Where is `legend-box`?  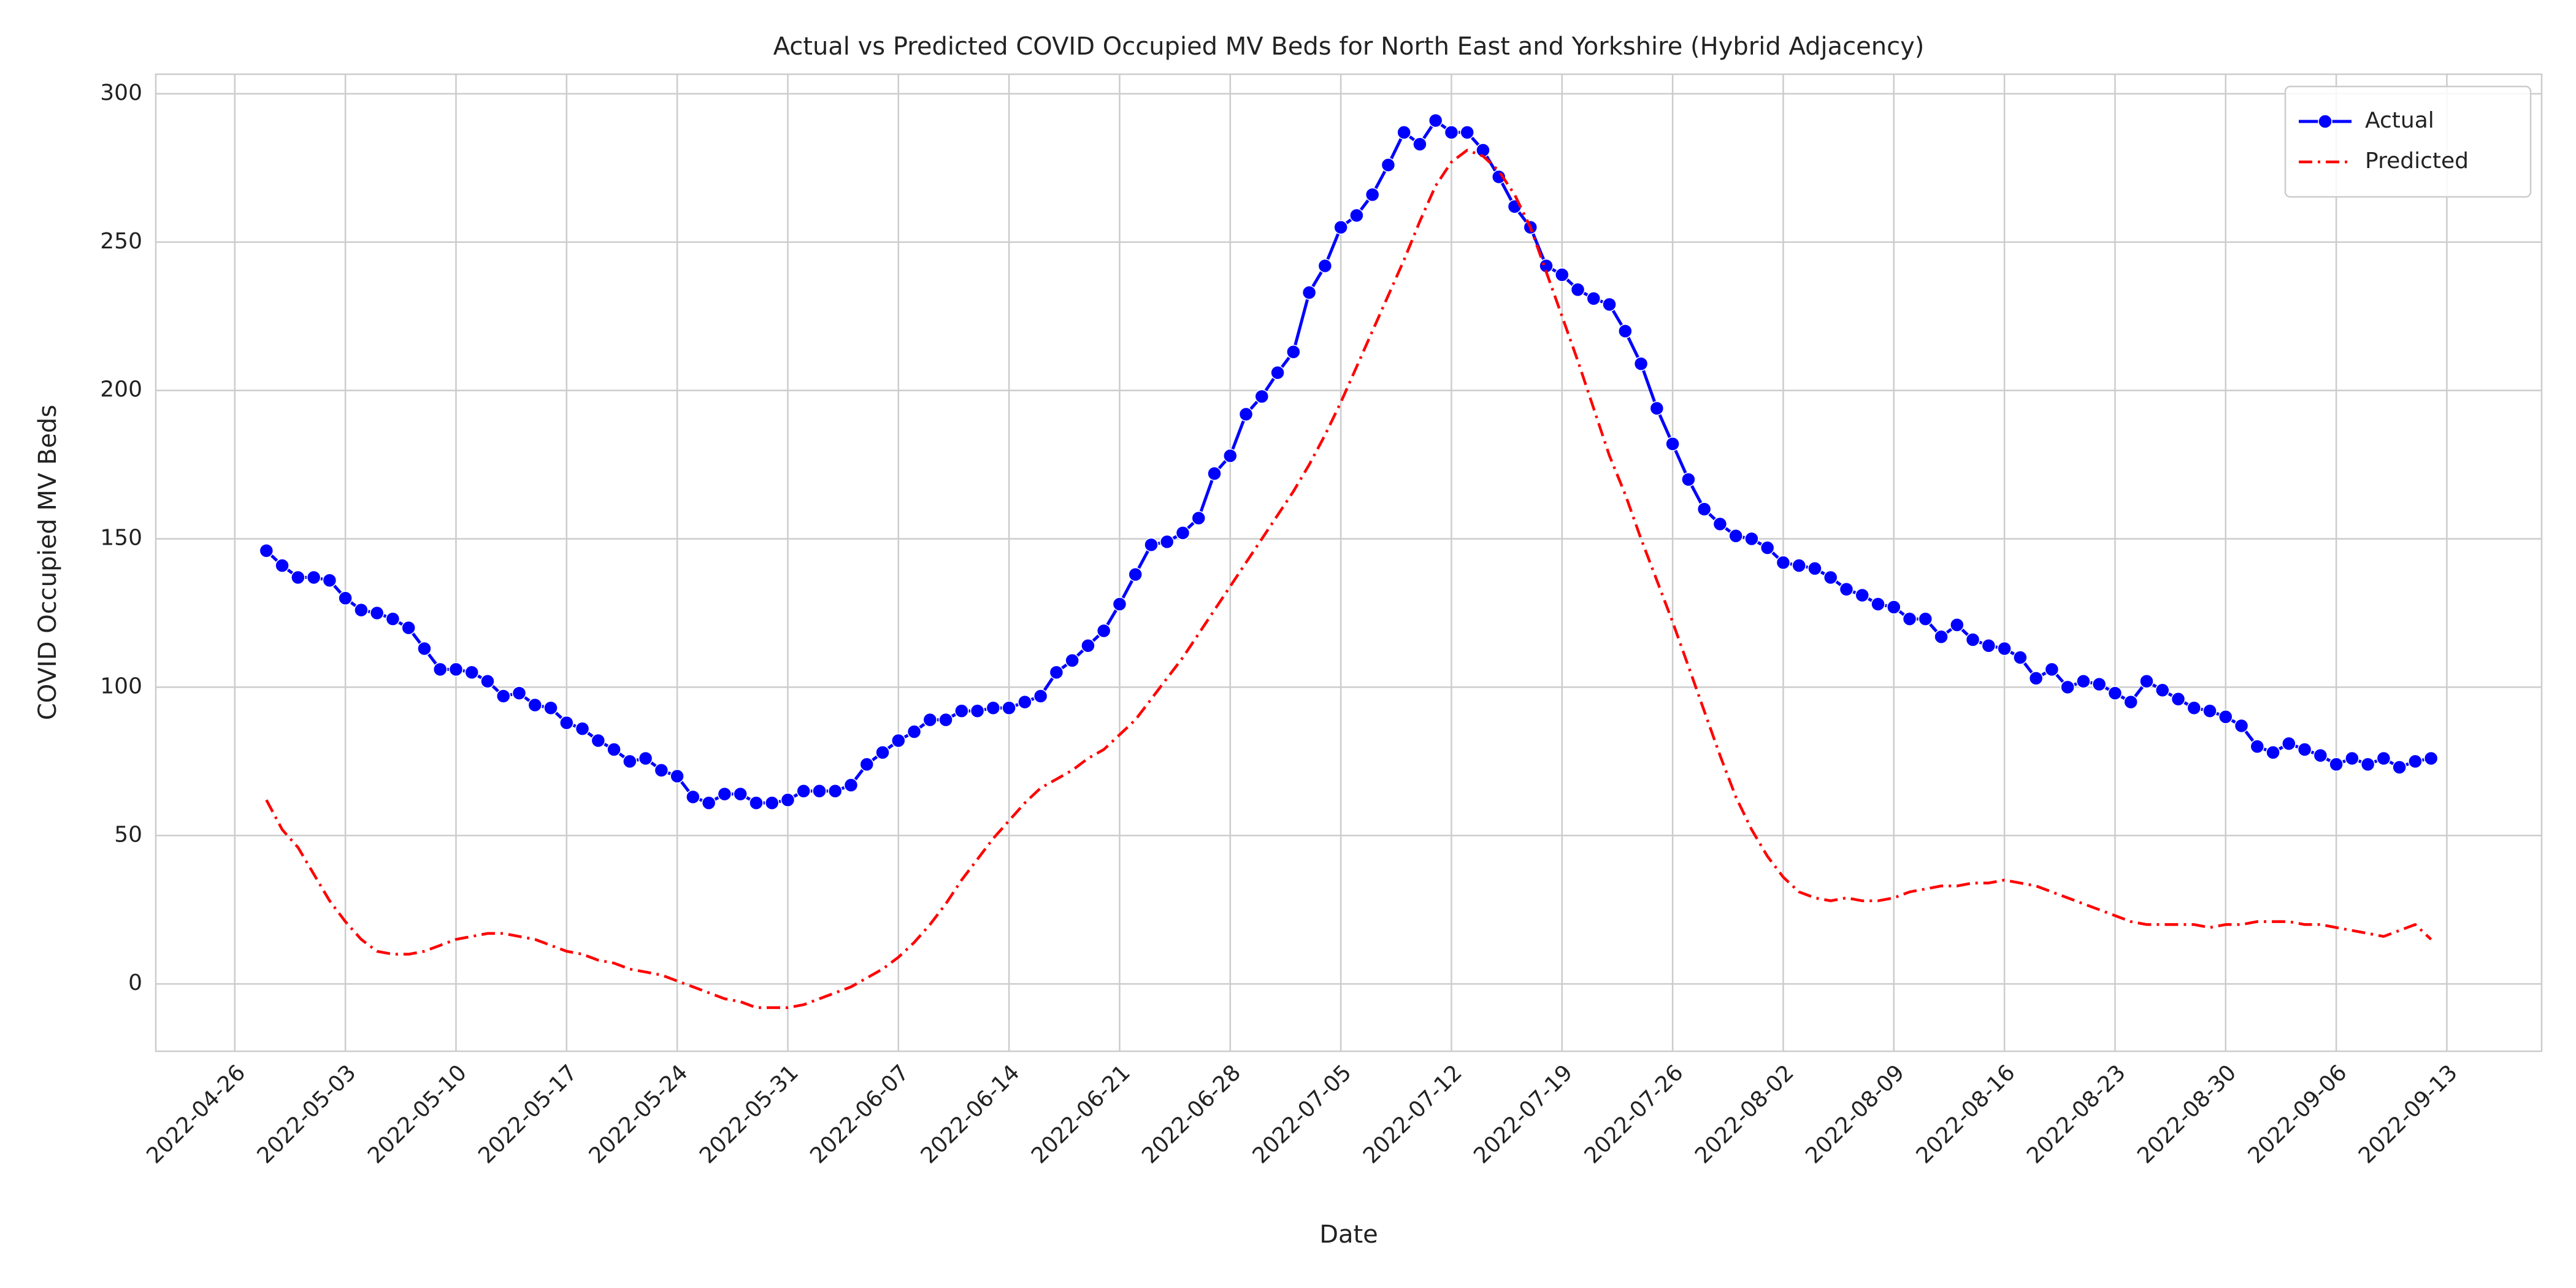 legend-box is located at coordinates (2408, 141).